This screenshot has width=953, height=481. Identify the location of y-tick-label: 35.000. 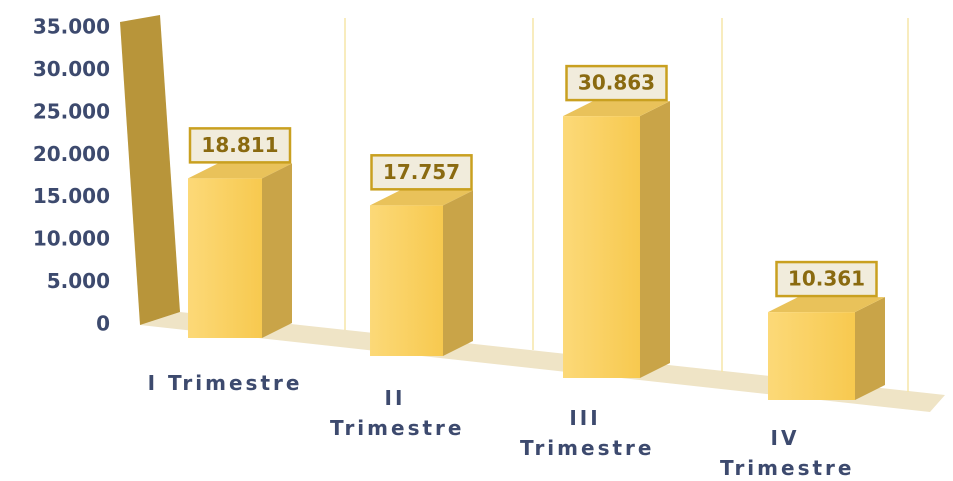
(71, 27).